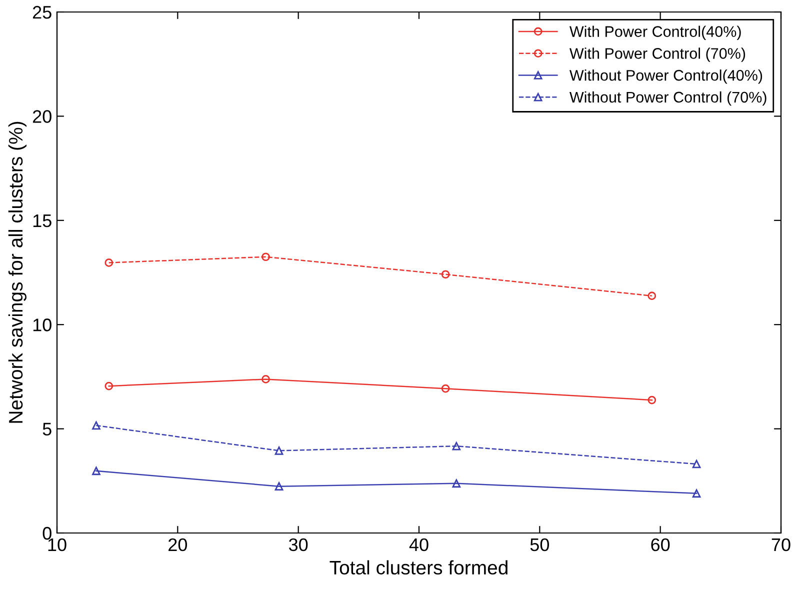 The image size is (795, 597). What do you see at coordinates (540, 545) in the screenshot?
I see `x-tick-label: 50` at bounding box center [540, 545].